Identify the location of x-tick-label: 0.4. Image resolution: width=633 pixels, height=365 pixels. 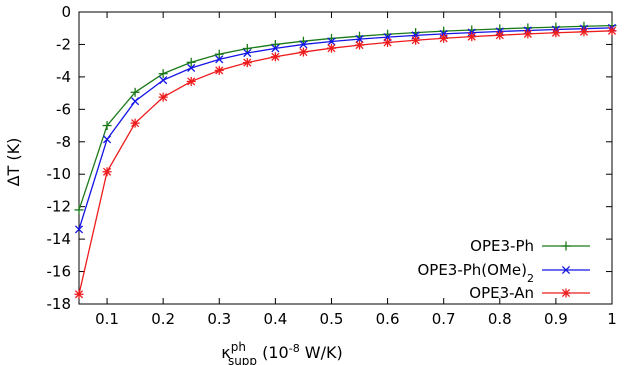
(275, 319).